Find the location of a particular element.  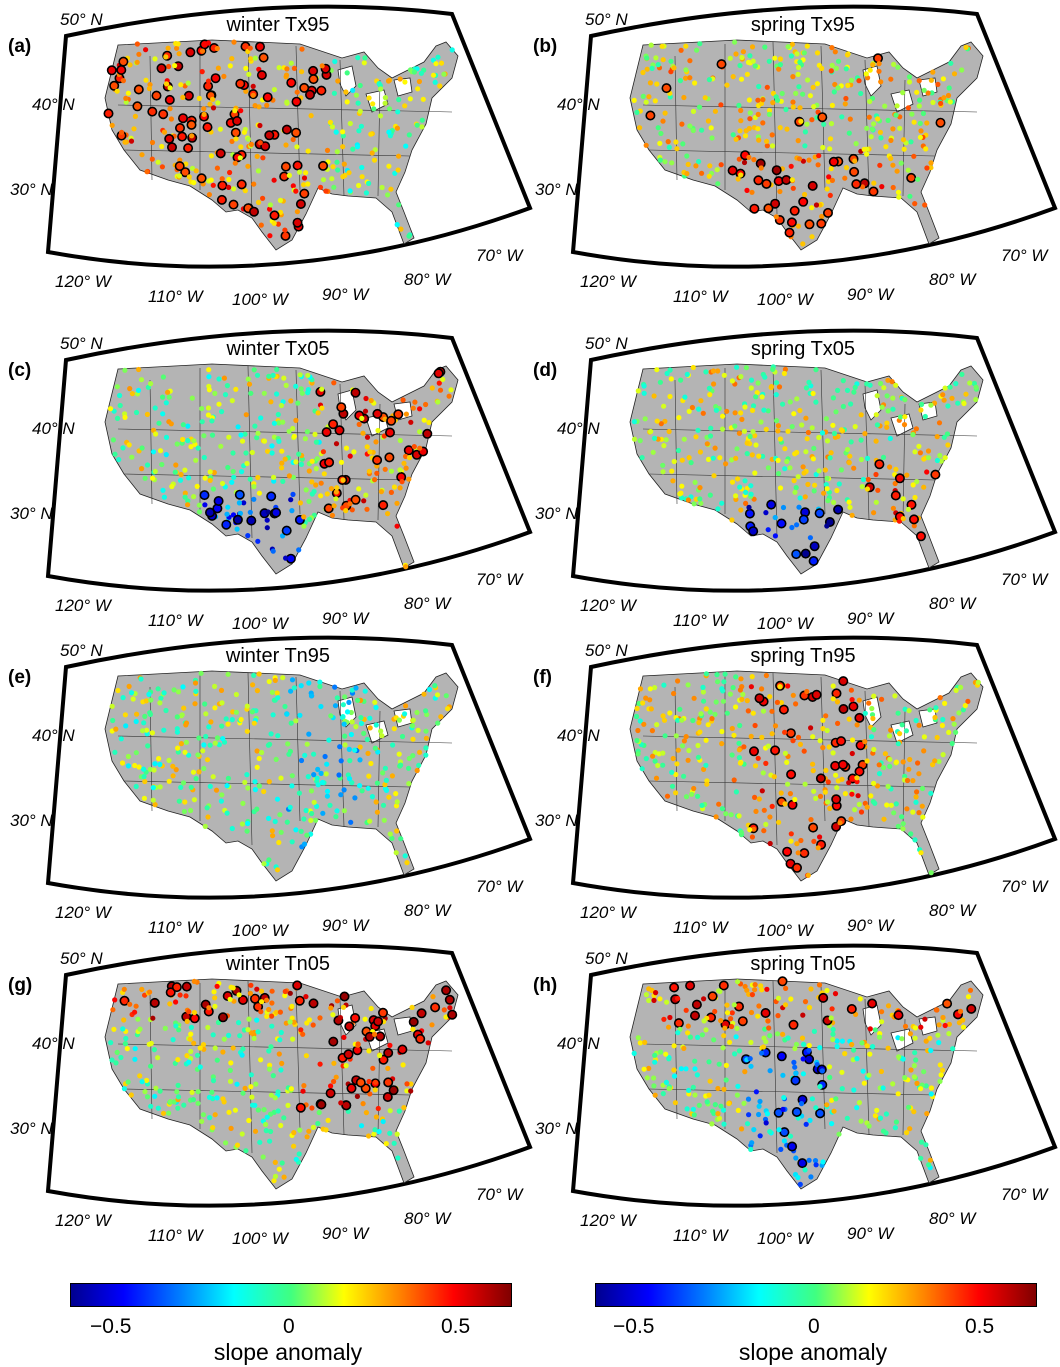

colorbar-left-label: slope anomaly is located at coordinates (288, 1352).